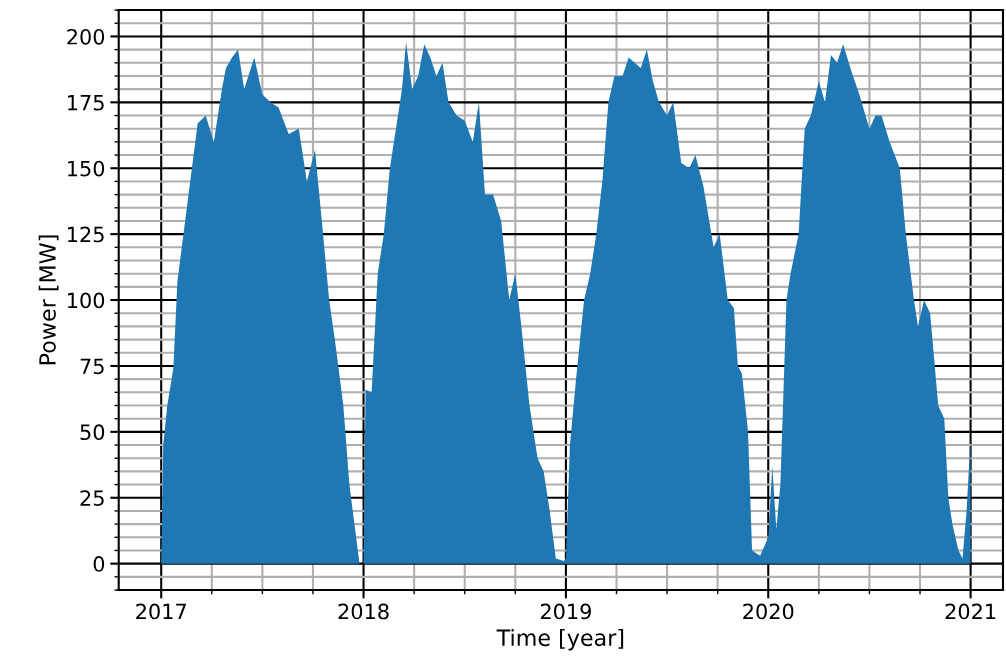 The height and width of the screenshot is (672, 1006). Describe the element at coordinates (560, 639) in the screenshot. I see `x-axis-title: Time [year]` at that location.